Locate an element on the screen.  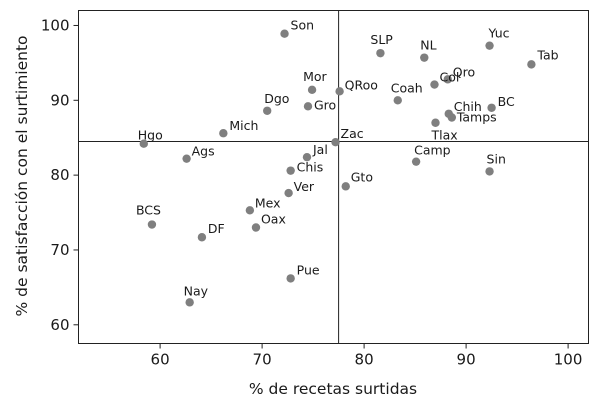
point-label: Gto is located at coordinates (362, 176).